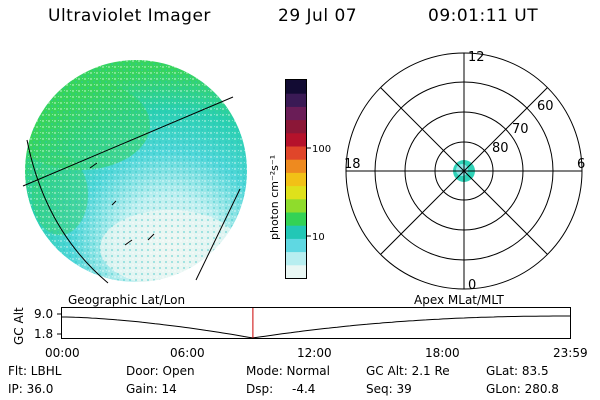  Describe the element at coordinates (389, 389) in the screenshot. I see `sequence-status: Seq: 39` at that location.